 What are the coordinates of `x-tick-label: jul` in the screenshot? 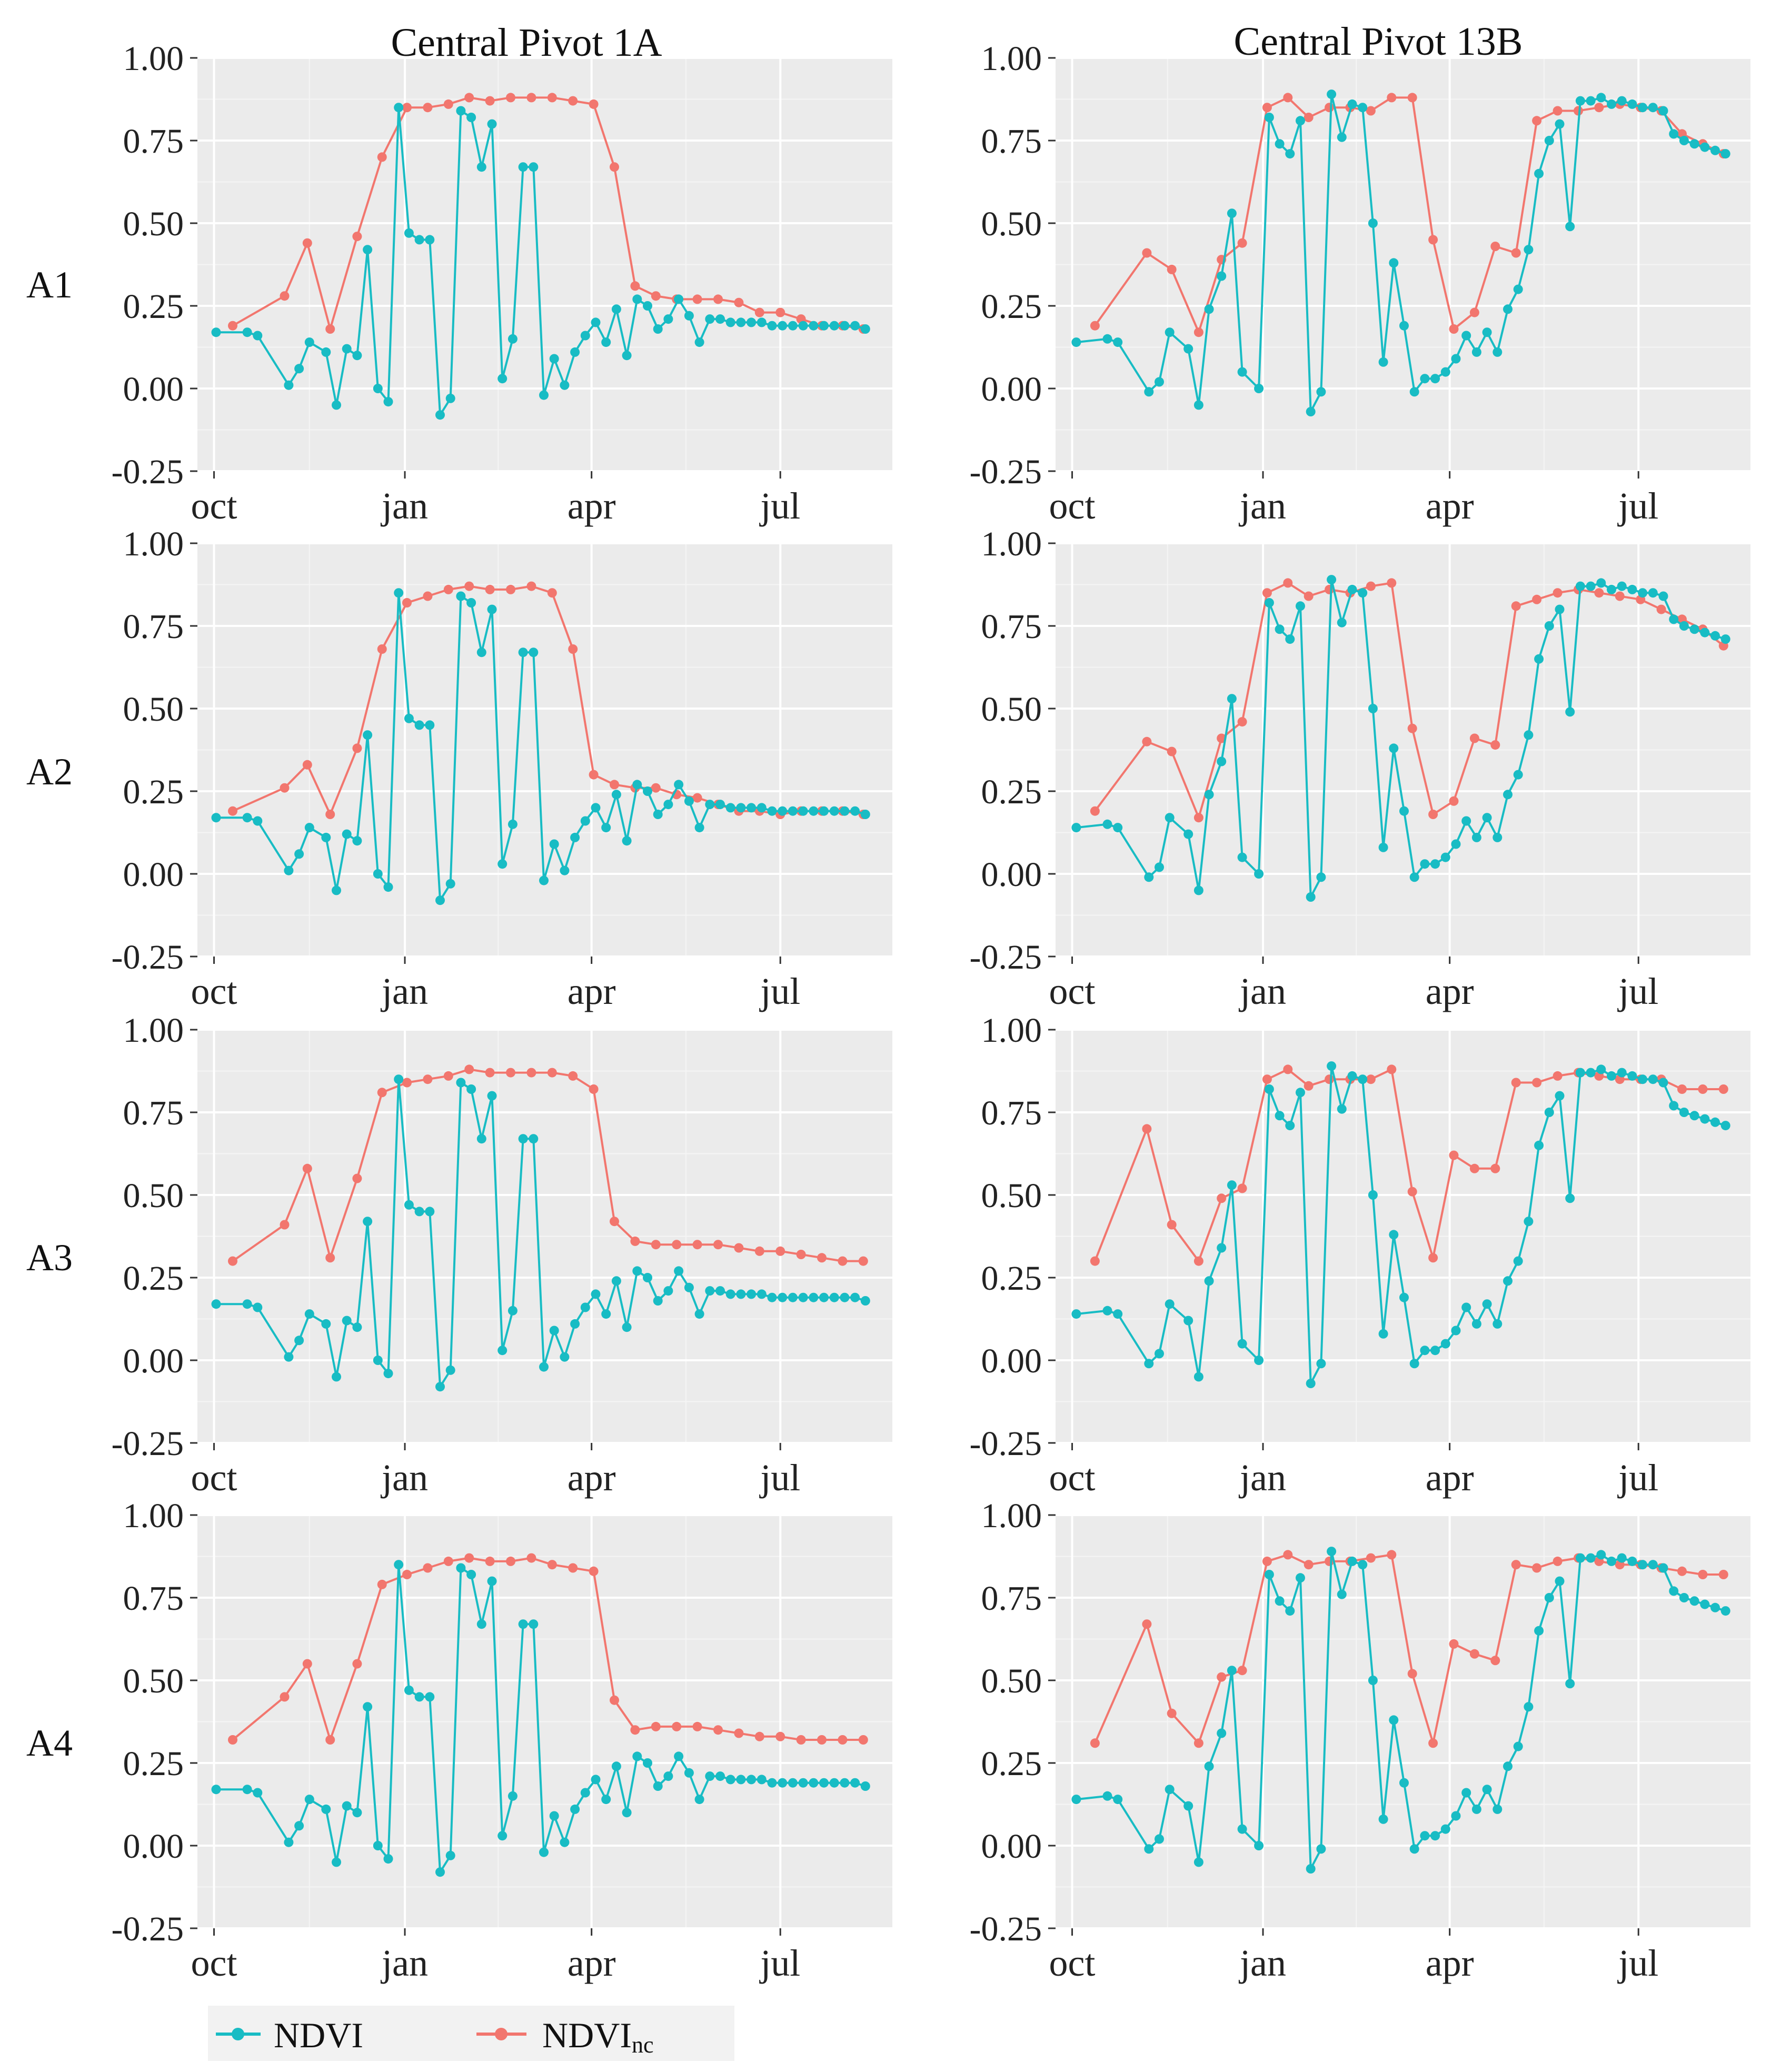 It's located at (1637, 1963).